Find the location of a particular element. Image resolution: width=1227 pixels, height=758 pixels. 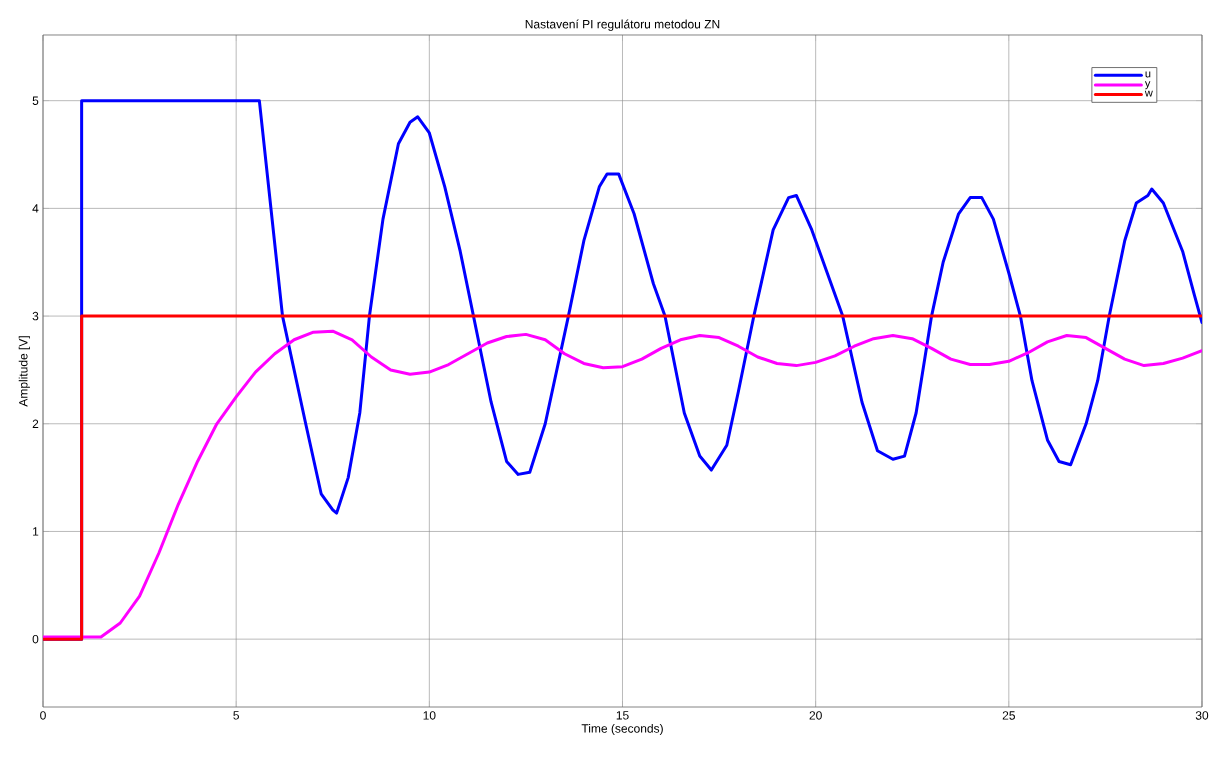

legend-label: w is located at coordinates (1148, 93).